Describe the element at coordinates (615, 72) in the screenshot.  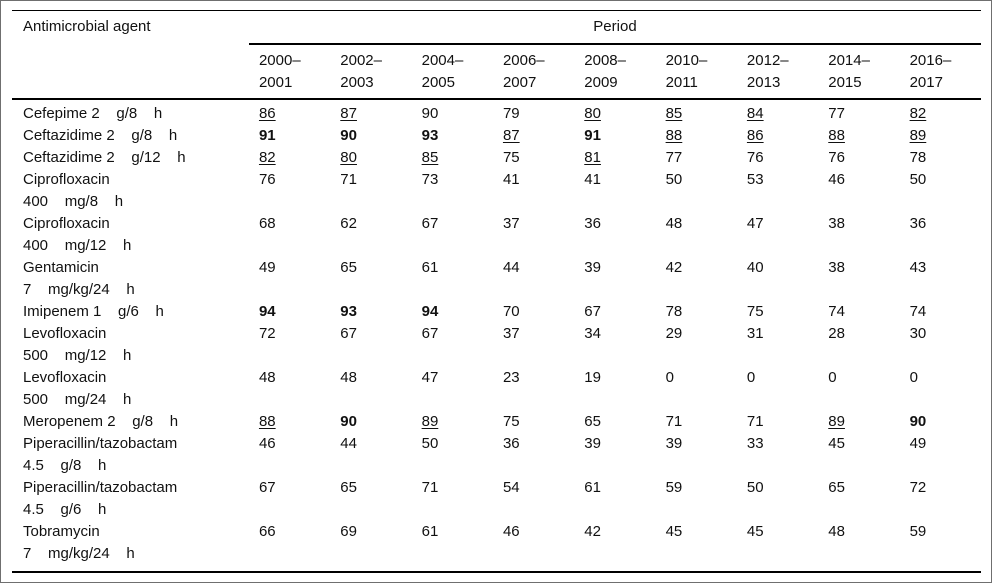
I see `year-header: 2008– 2009` at that location.